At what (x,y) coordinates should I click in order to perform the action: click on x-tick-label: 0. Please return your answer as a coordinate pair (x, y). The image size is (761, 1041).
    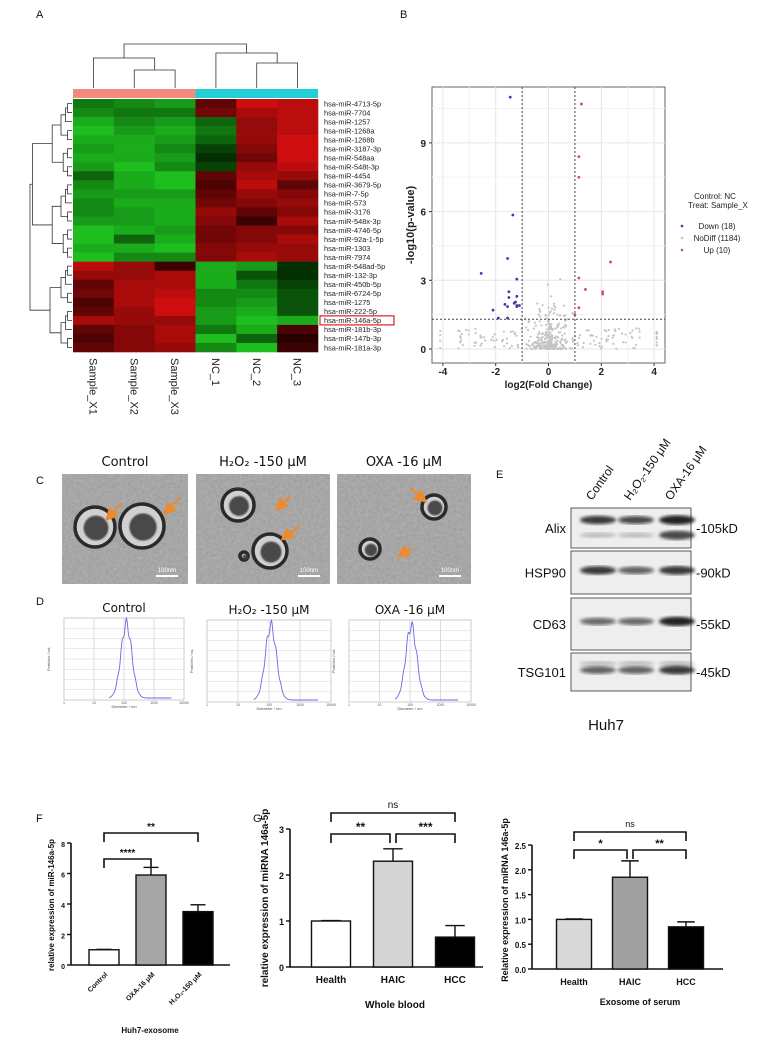
    Looking at the image, I should click on (549, 372).